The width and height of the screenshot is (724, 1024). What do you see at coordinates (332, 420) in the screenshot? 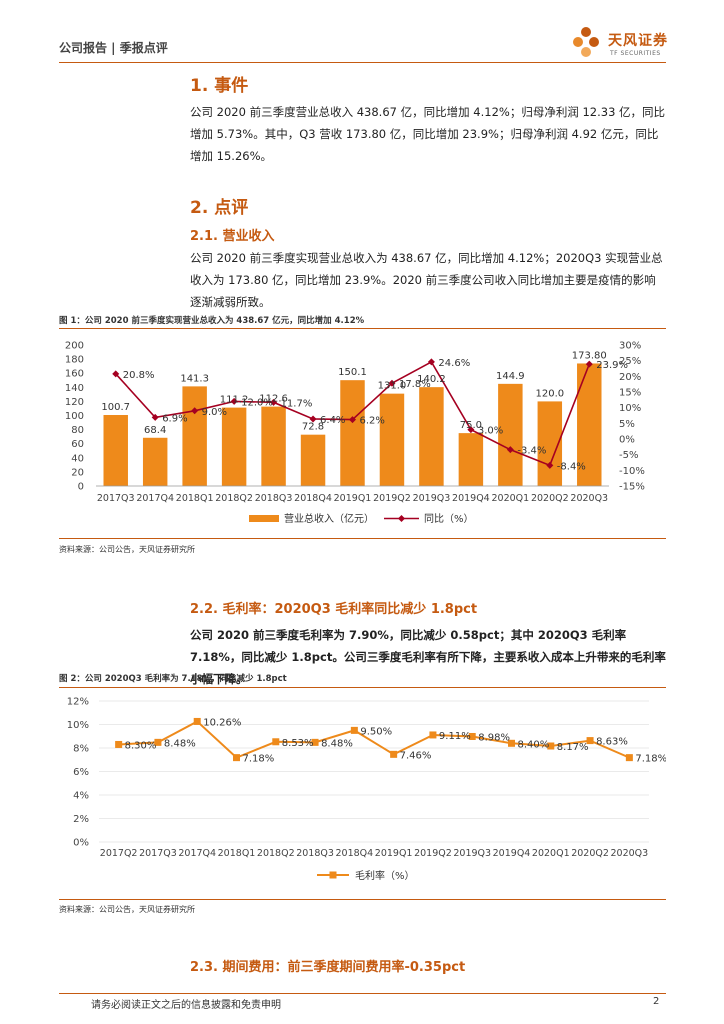
I see `yoy-label: 6.4%` at bounding box center [332, 420].